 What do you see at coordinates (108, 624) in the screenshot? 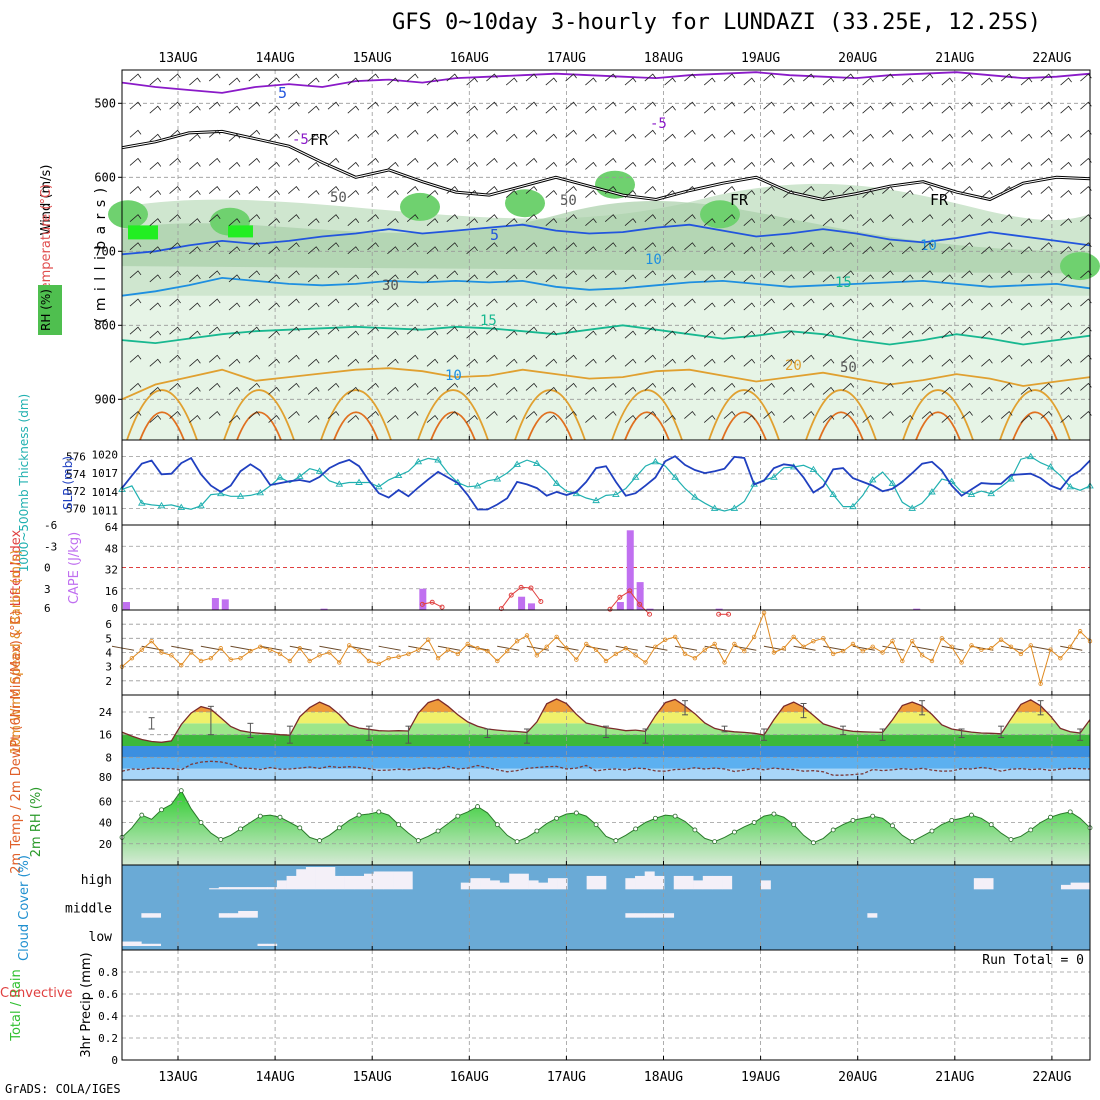
I see `wind10-tick: 6` at bounding box center [108, 624].